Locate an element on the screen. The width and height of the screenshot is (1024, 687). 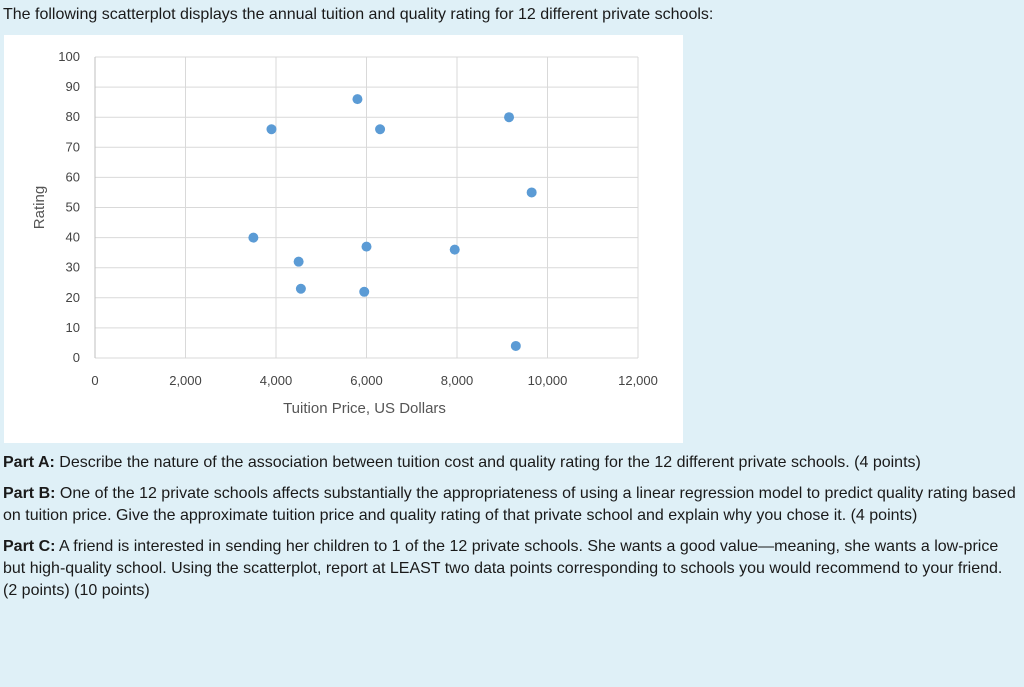
y-tick-label: 80 is located at coordinates (73, 116).